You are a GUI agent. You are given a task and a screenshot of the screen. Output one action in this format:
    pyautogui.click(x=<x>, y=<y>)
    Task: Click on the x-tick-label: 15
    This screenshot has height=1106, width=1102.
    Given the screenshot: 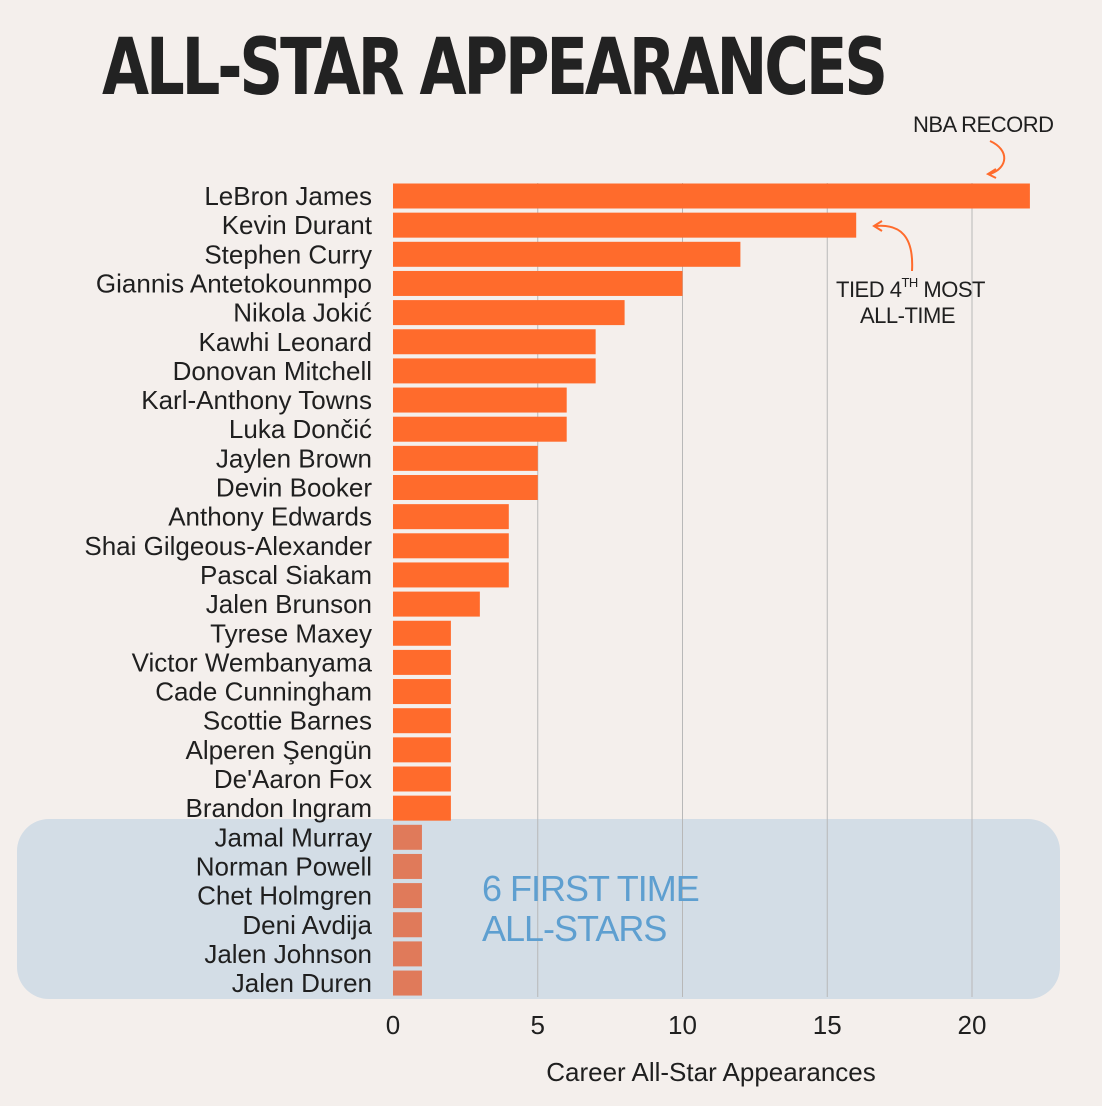 What is the action you would take?
    pyautogui.click(x=827, y=1025)
    